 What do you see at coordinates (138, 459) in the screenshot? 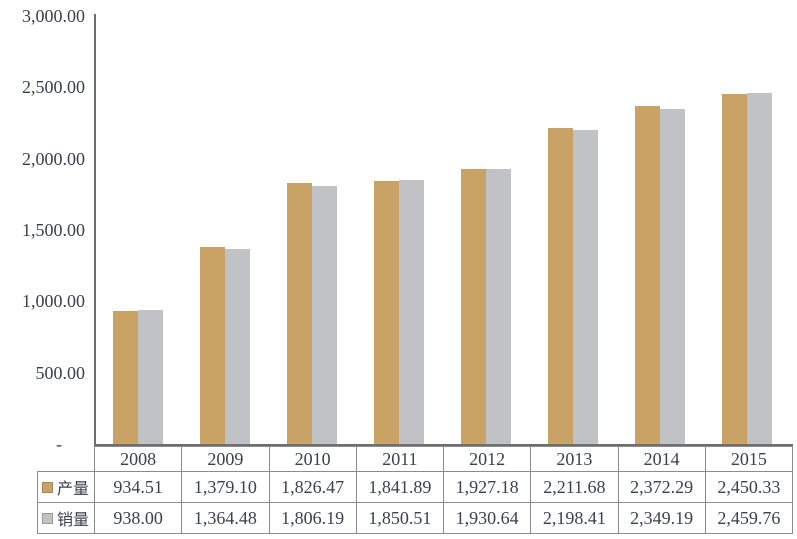
I see `year-header-2008: 2008` at bounding box center [138, 459].